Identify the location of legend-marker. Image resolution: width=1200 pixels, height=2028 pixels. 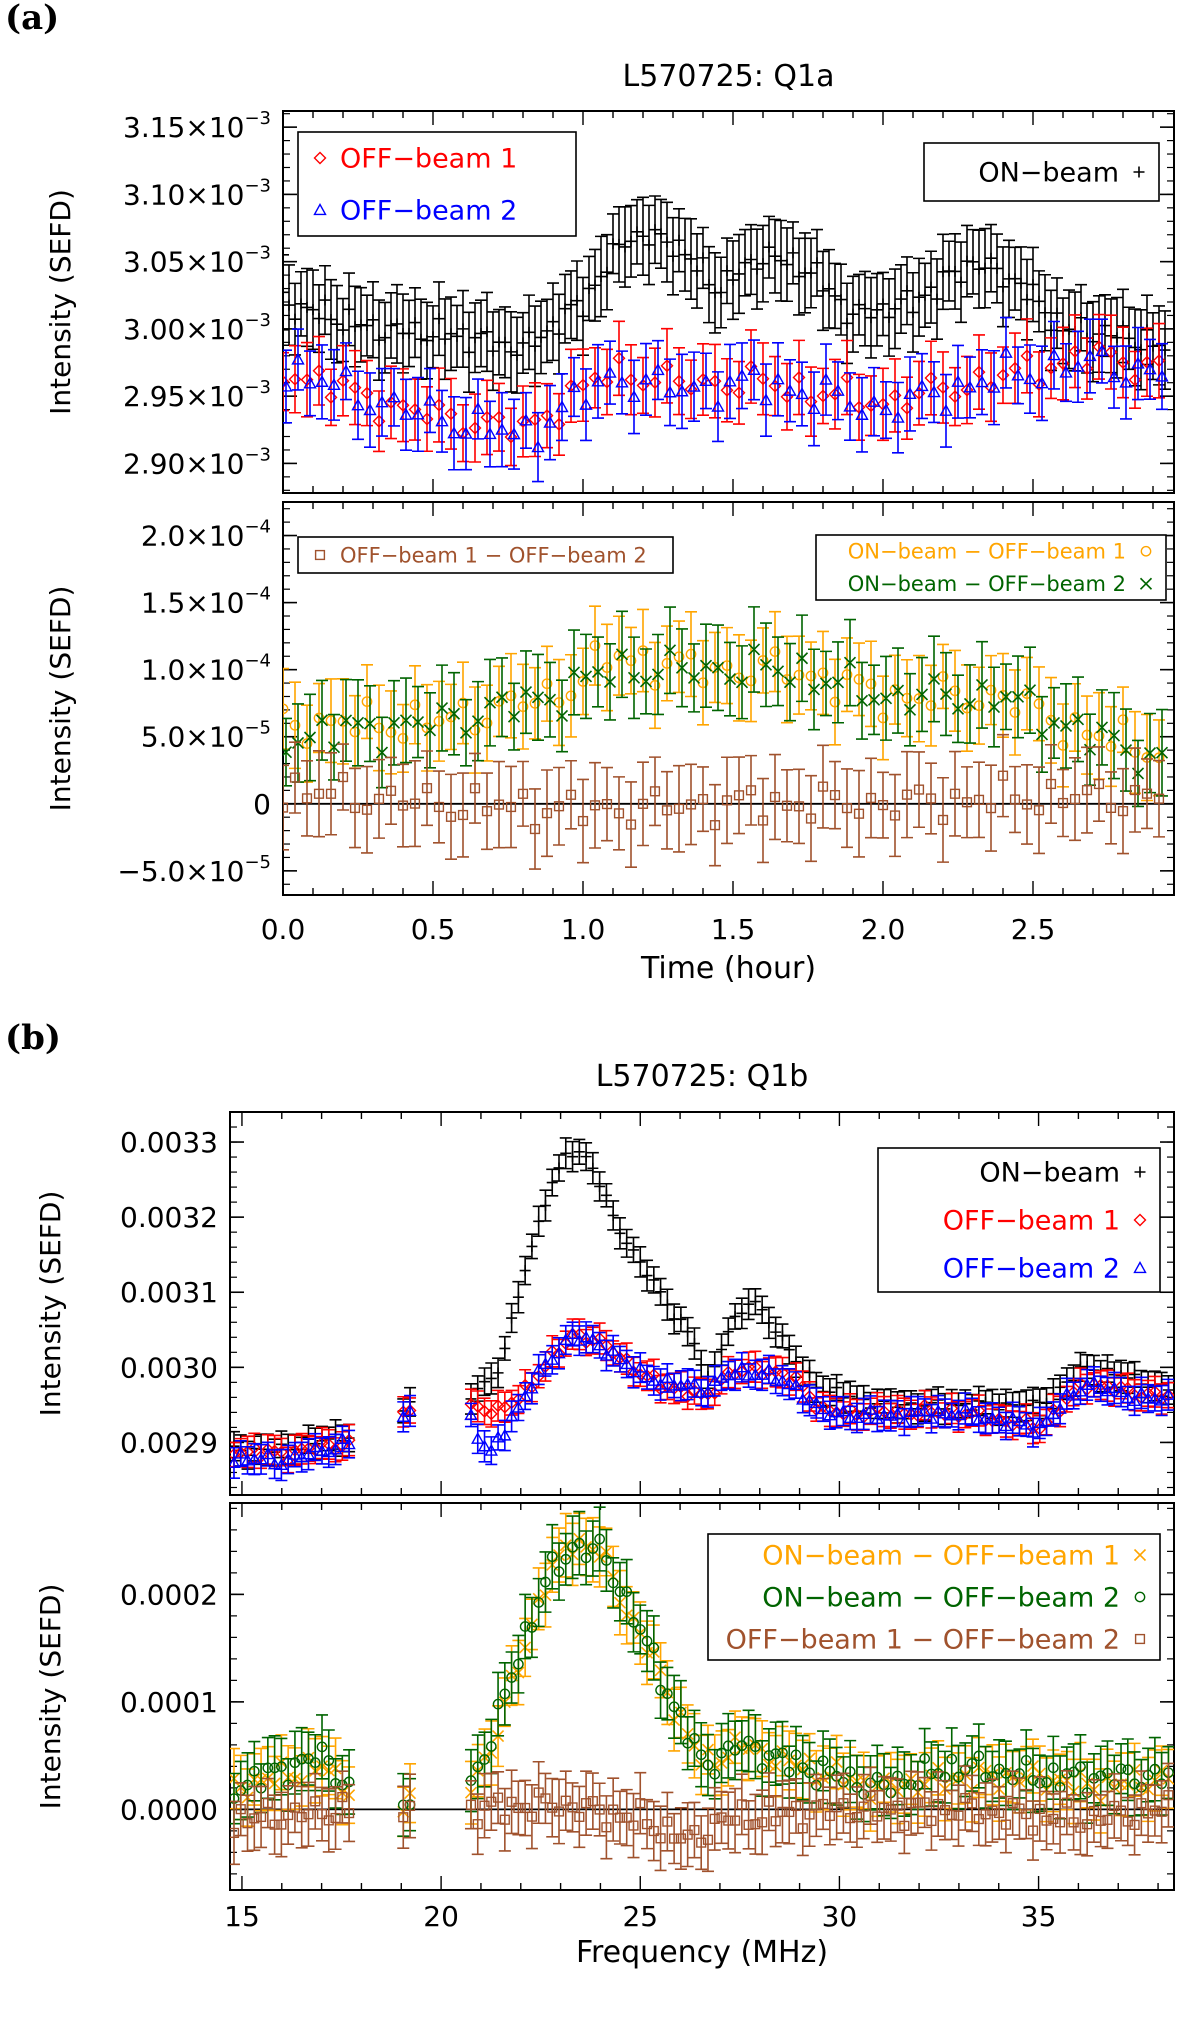
(1146, 551).